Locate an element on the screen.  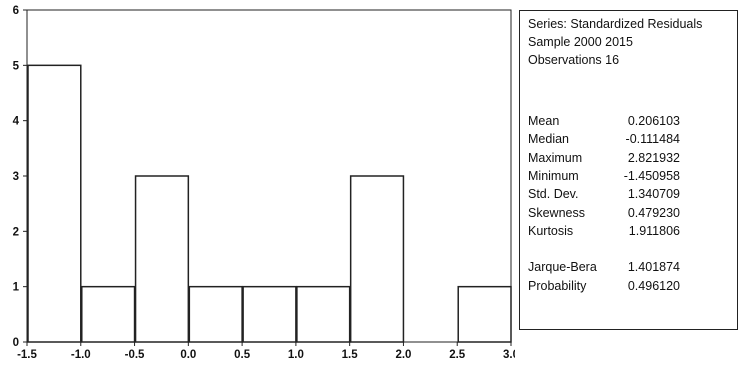
y-tick-label: 6 is located at coordinates (16, 11).